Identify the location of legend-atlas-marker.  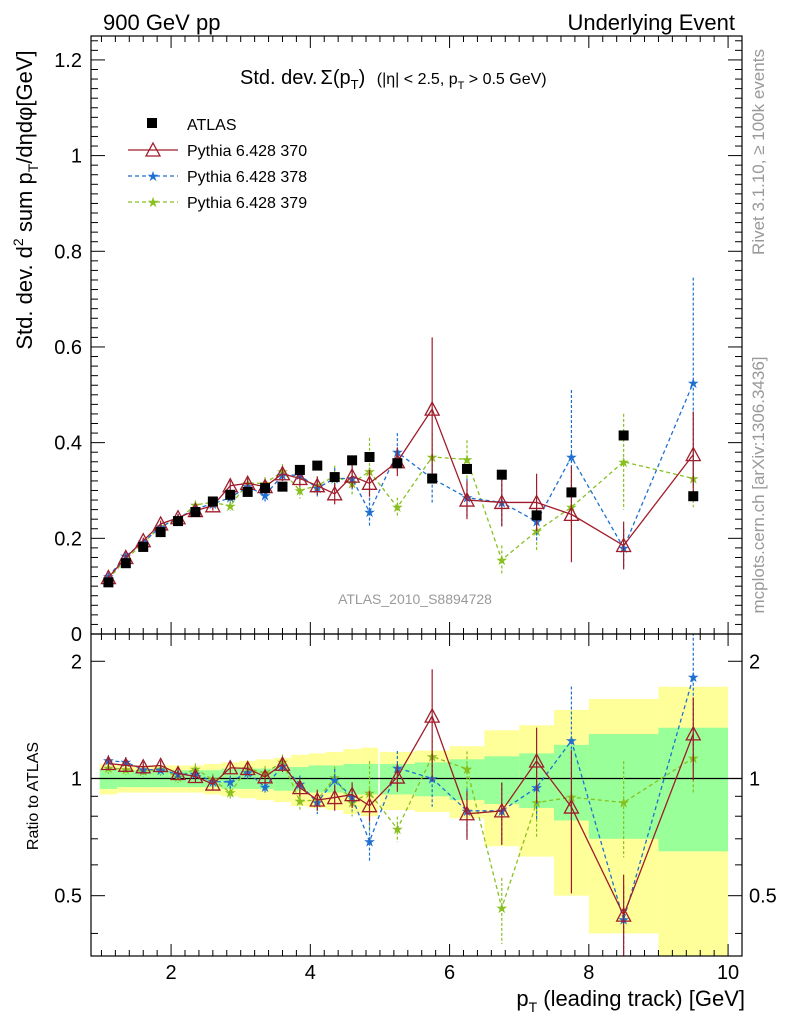
(152, 123).